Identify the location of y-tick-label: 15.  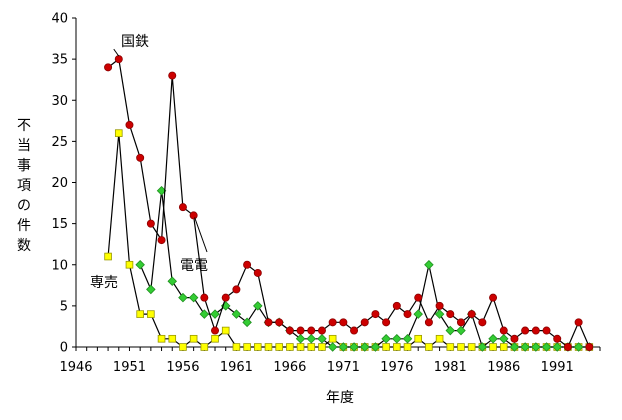
(59, 224).